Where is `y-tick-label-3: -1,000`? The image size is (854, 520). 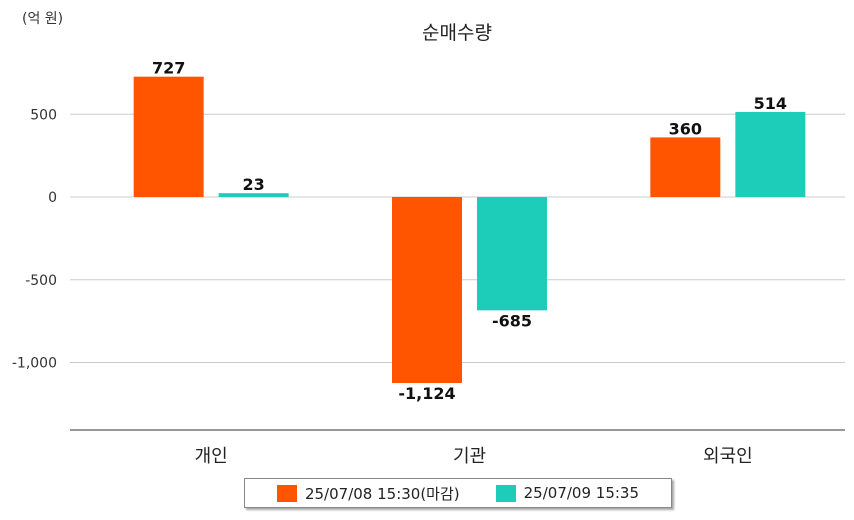 y-tick-label-3: -1,000 is located at coordinates (34, 364).